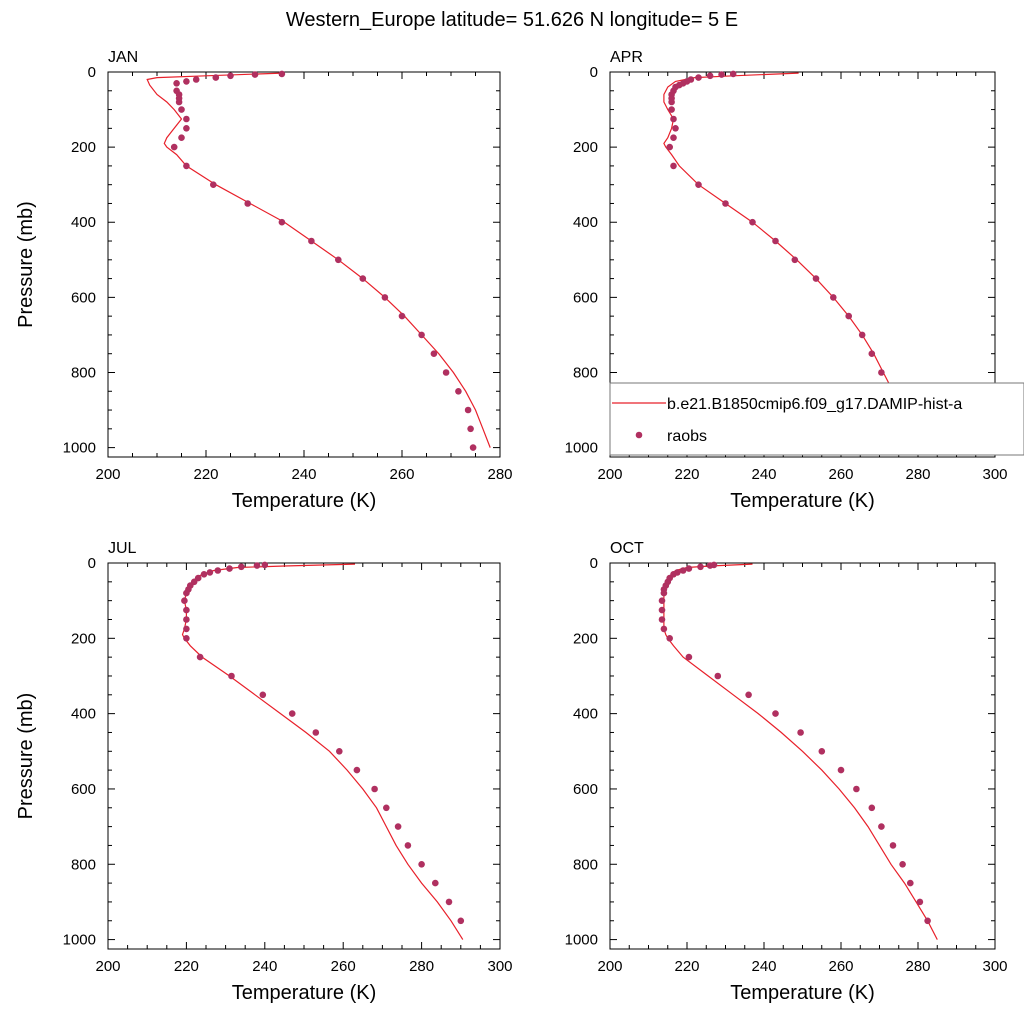 The width and height of the screenshot is (1024, 1024). What do you see at coordinates (107, 966) in the screenshot?
I see `x-tick-label: 200` at bounding box center [107, 966].